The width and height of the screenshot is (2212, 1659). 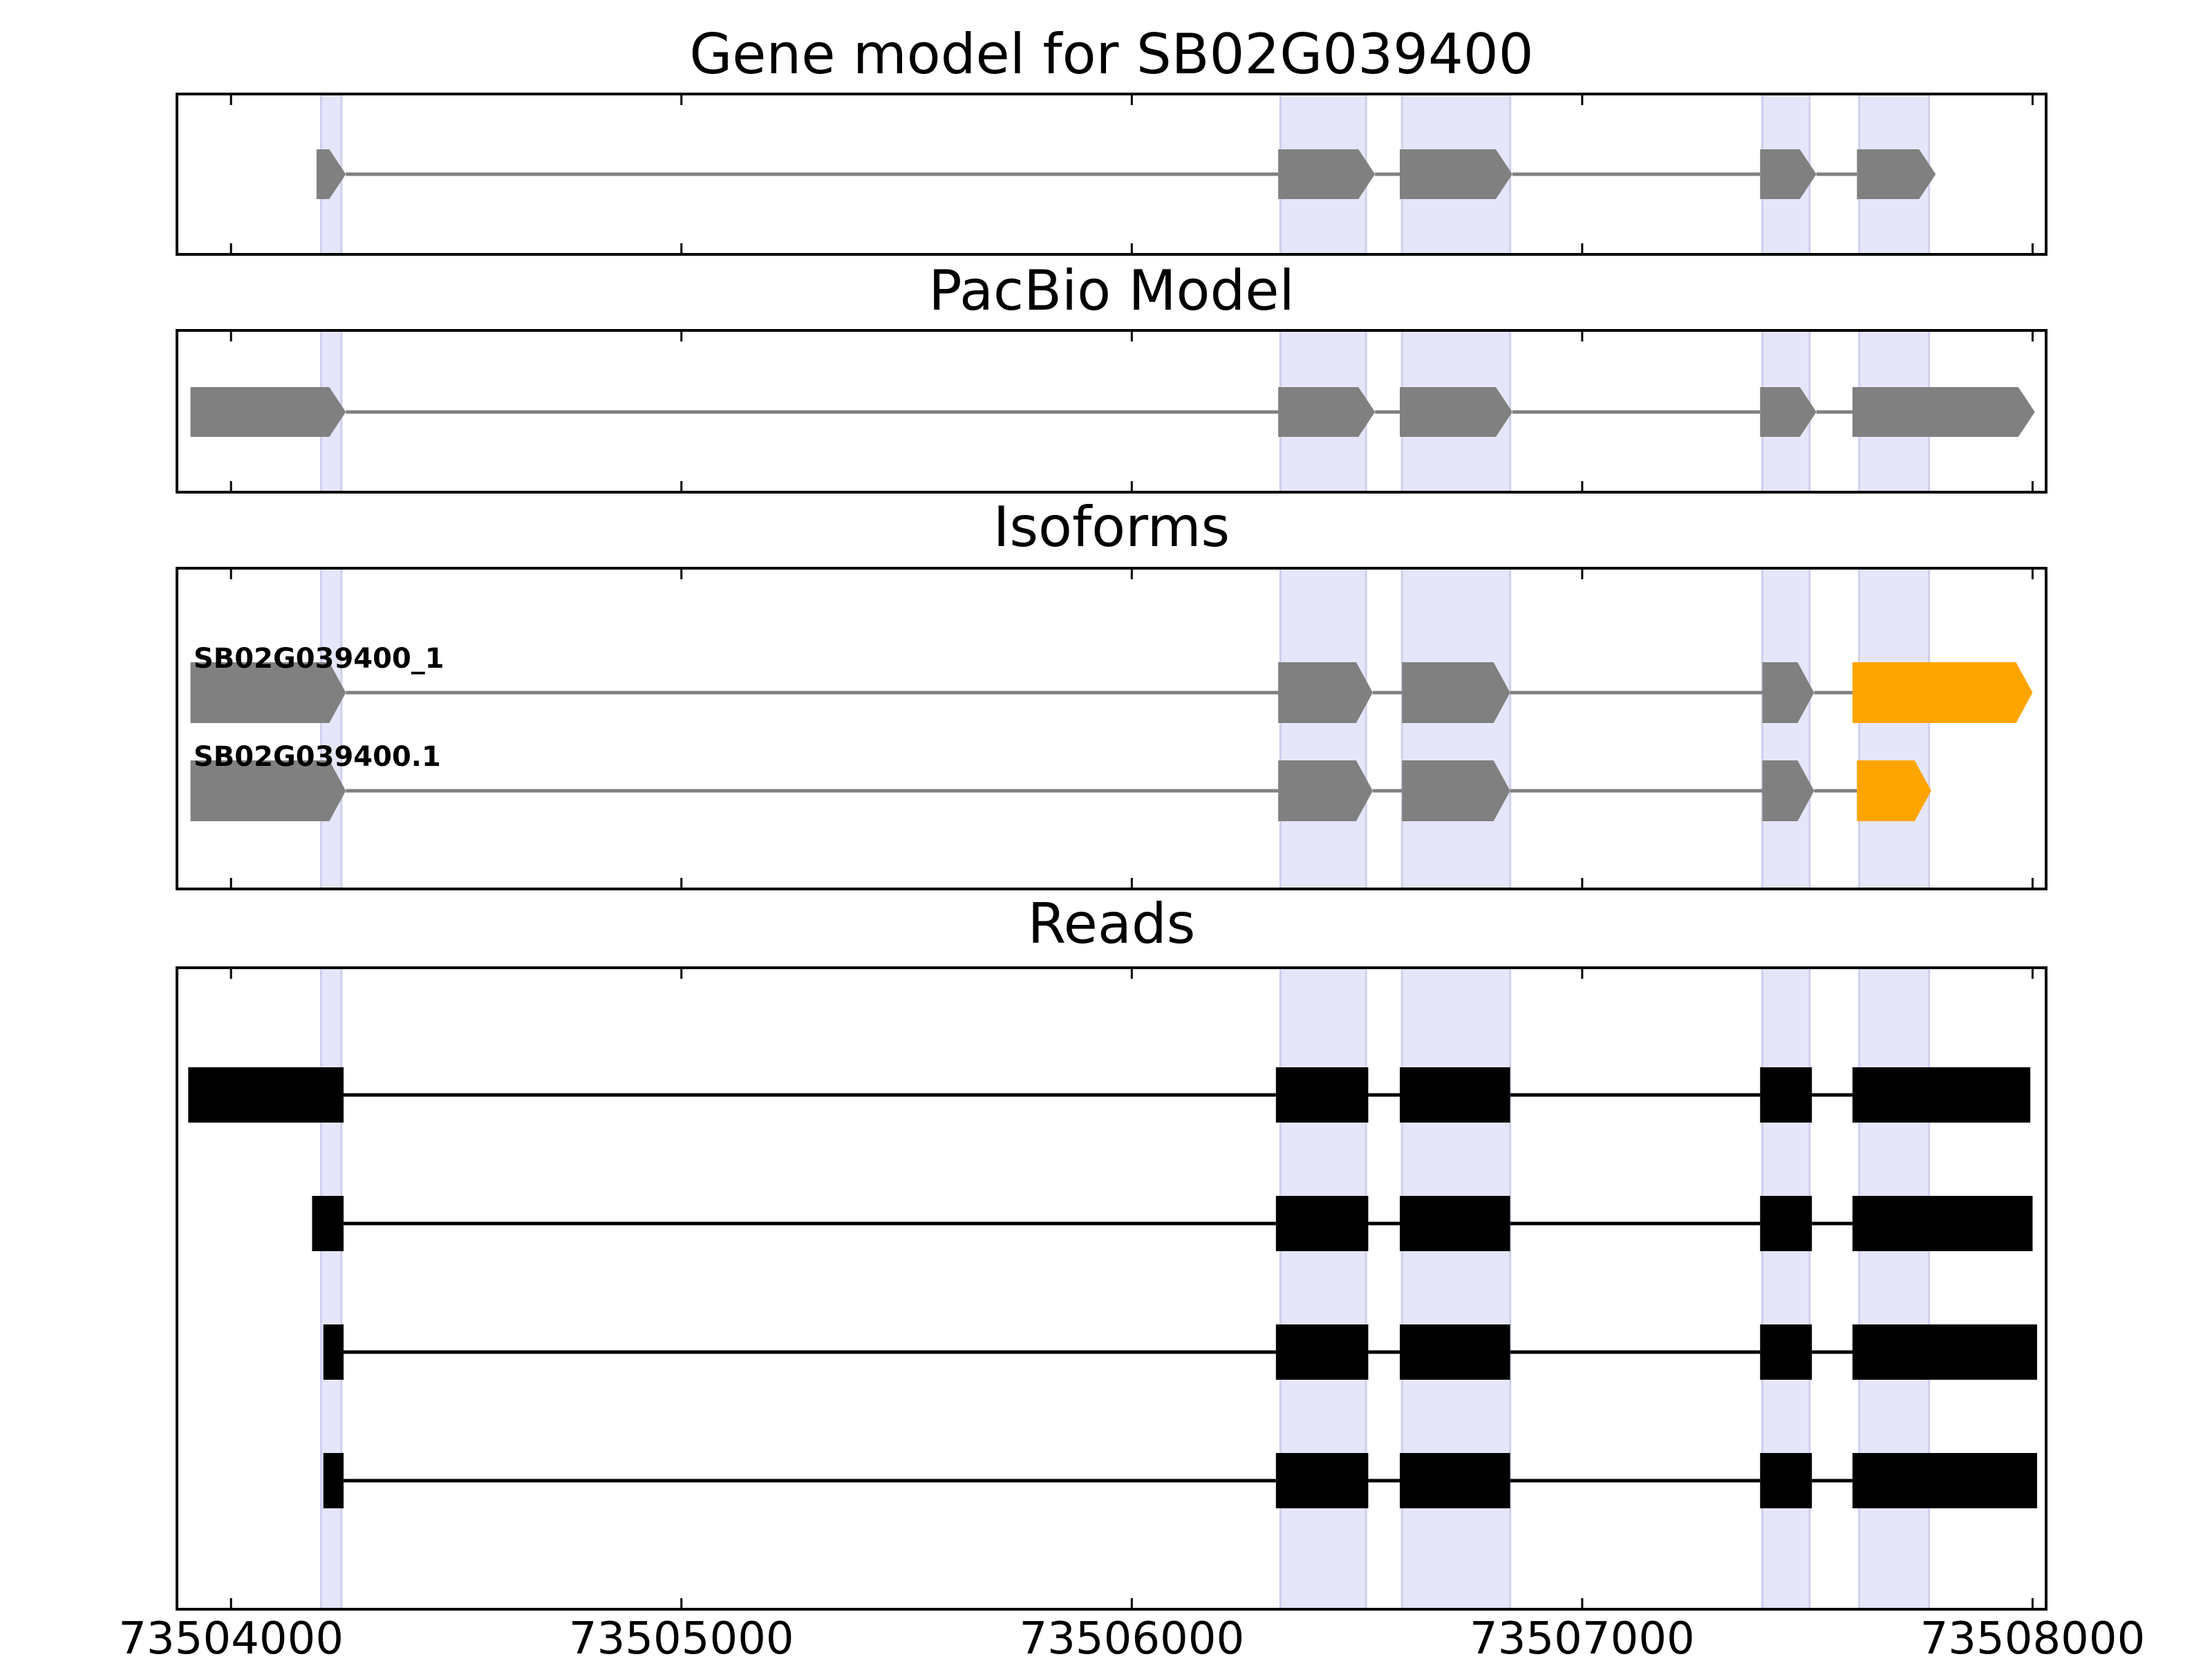 What do you see at coordinates (1111, 54) in the screenshot?
I see `panel-title-gene-model: Gene model for SB02G039400` at bounding box center [1111, 54].